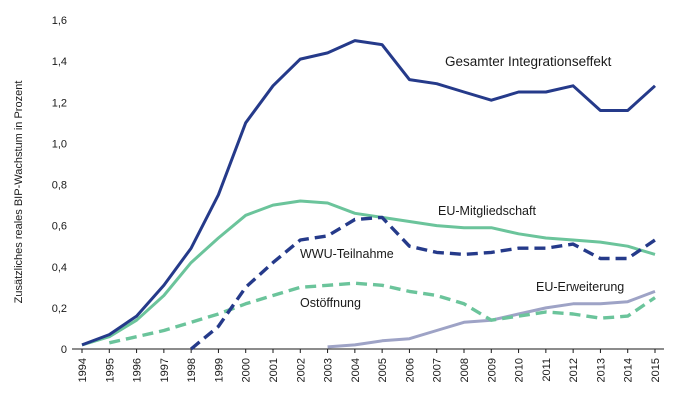 The width and height of the screenshot is (680, 410). I want to click on y-tick-label: 1,2, so click(59, 103).